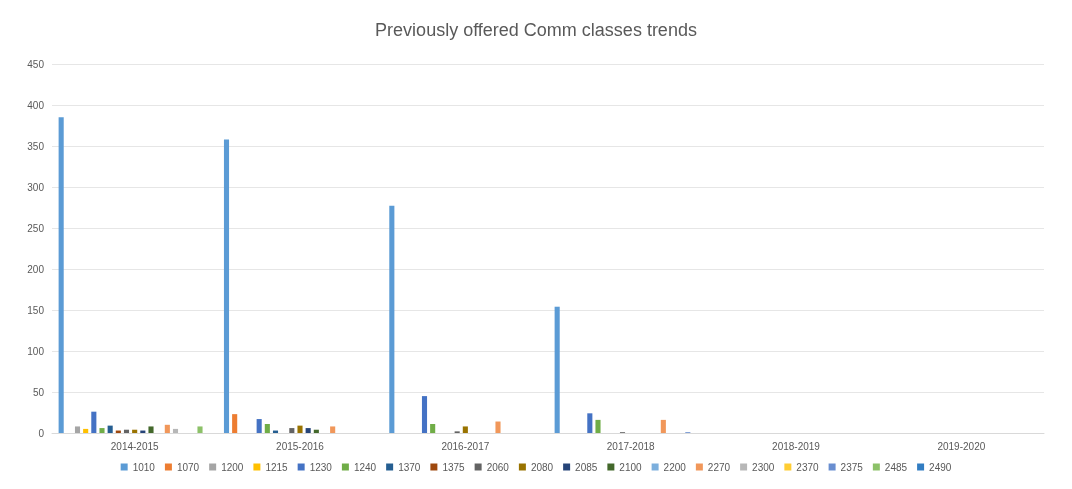  Describe the element at coordinates (465, 446) in the screenshot. I see `x-tick-label: 2016-2017` at that location.